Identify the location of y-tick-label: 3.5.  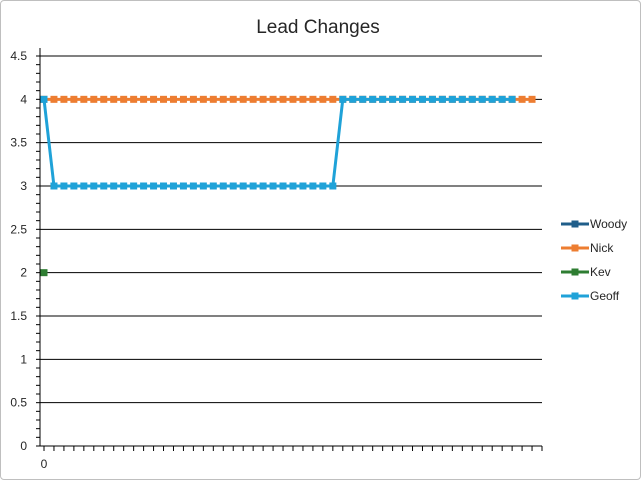
(18, 143).